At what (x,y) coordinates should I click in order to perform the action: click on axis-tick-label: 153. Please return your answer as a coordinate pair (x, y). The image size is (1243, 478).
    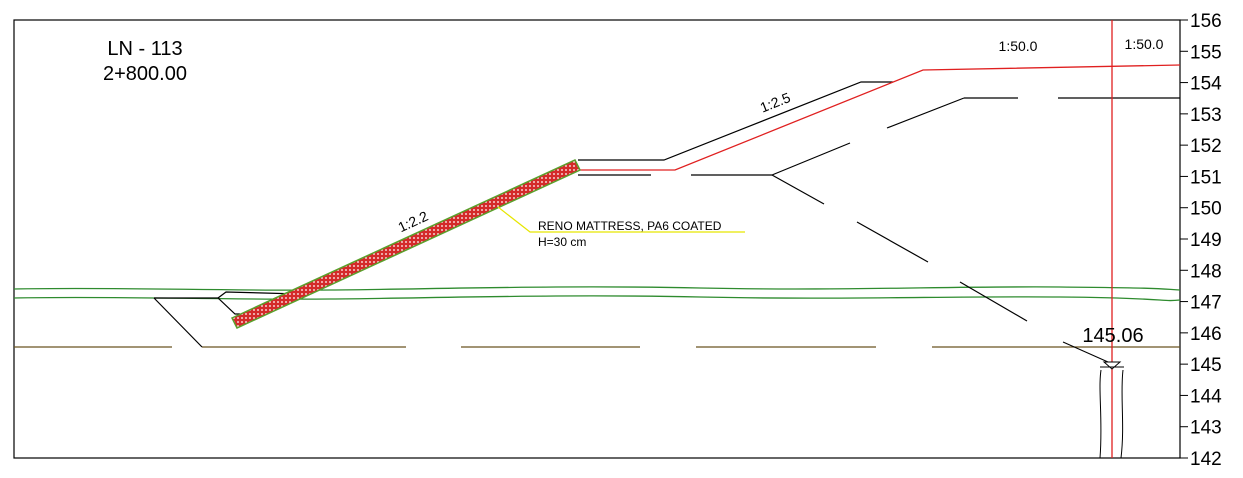
    Looking at the image, I should click on (1206, 115).